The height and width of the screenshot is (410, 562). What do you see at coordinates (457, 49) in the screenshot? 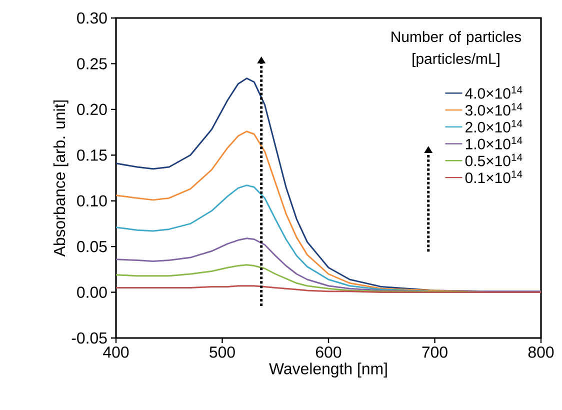
I see `legend-title: Number of particles [particles/mL]` at bounding box center [457, 49].